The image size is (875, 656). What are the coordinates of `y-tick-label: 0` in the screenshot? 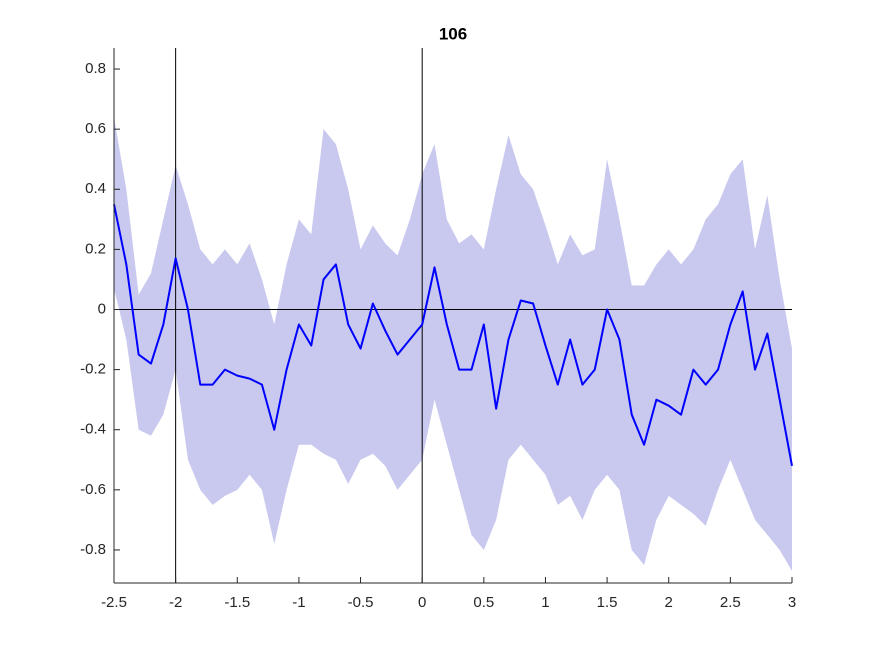 It's located at (102, 308).